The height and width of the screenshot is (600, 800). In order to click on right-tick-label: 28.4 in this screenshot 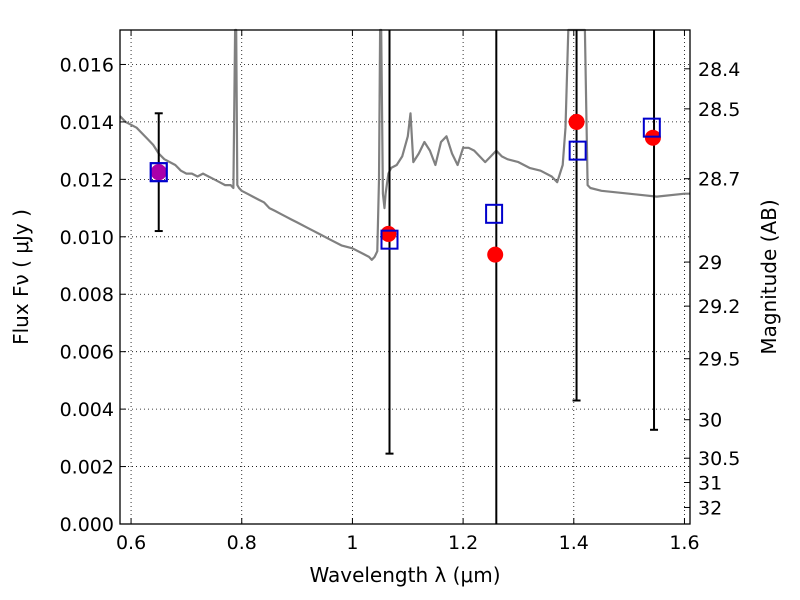, I will do `click(719, 70)`.